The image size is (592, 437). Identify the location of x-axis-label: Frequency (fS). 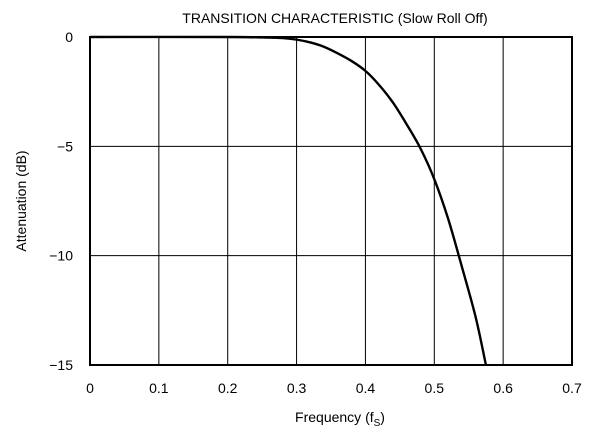
(340, 419).